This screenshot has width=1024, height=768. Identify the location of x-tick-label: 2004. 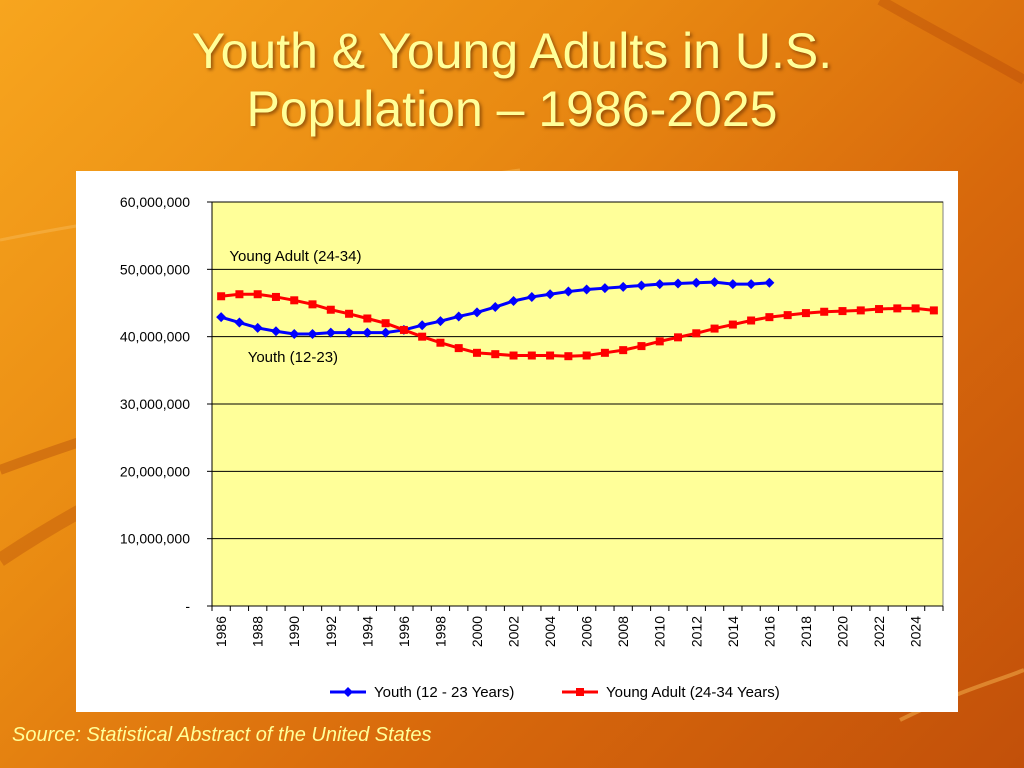
(550, 631).